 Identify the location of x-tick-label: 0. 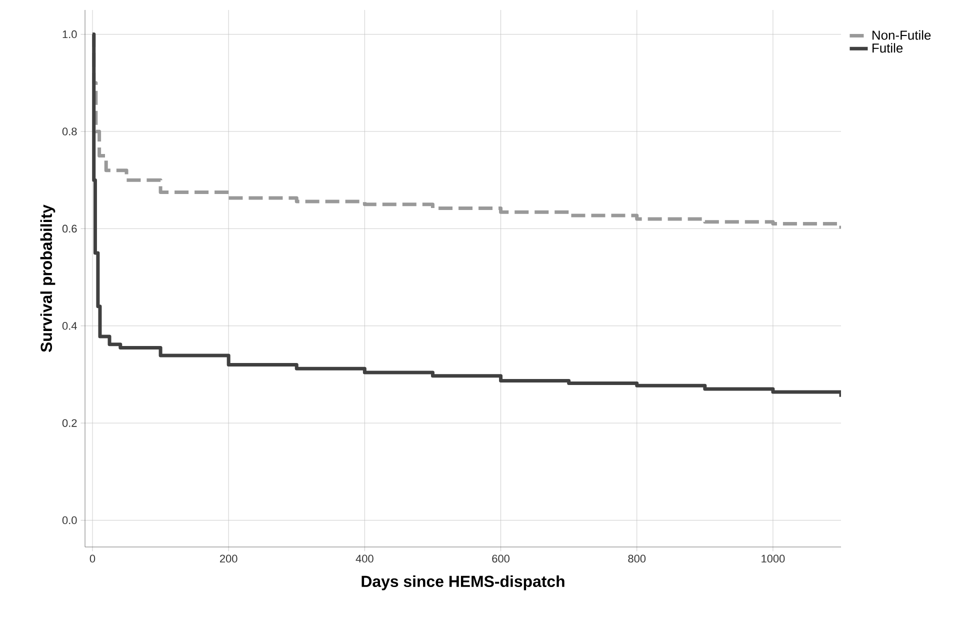
(93, 558).